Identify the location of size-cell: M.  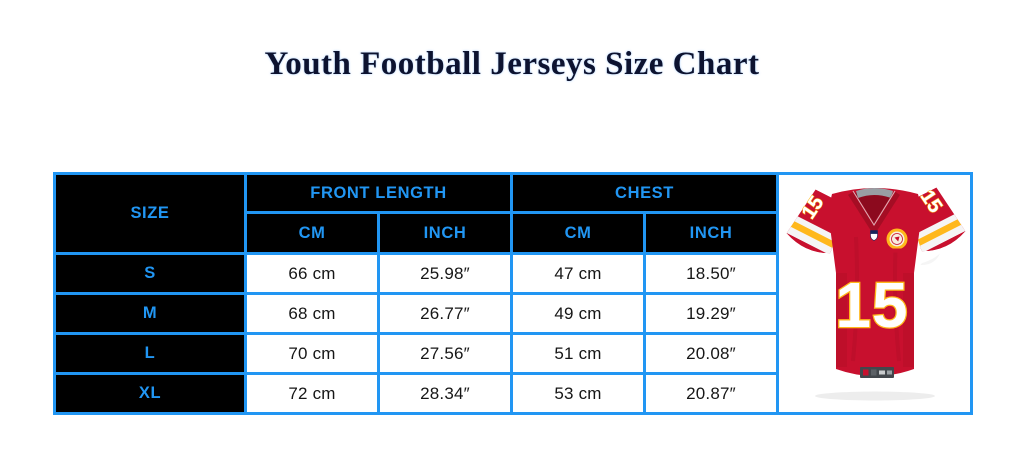
(150, 313).